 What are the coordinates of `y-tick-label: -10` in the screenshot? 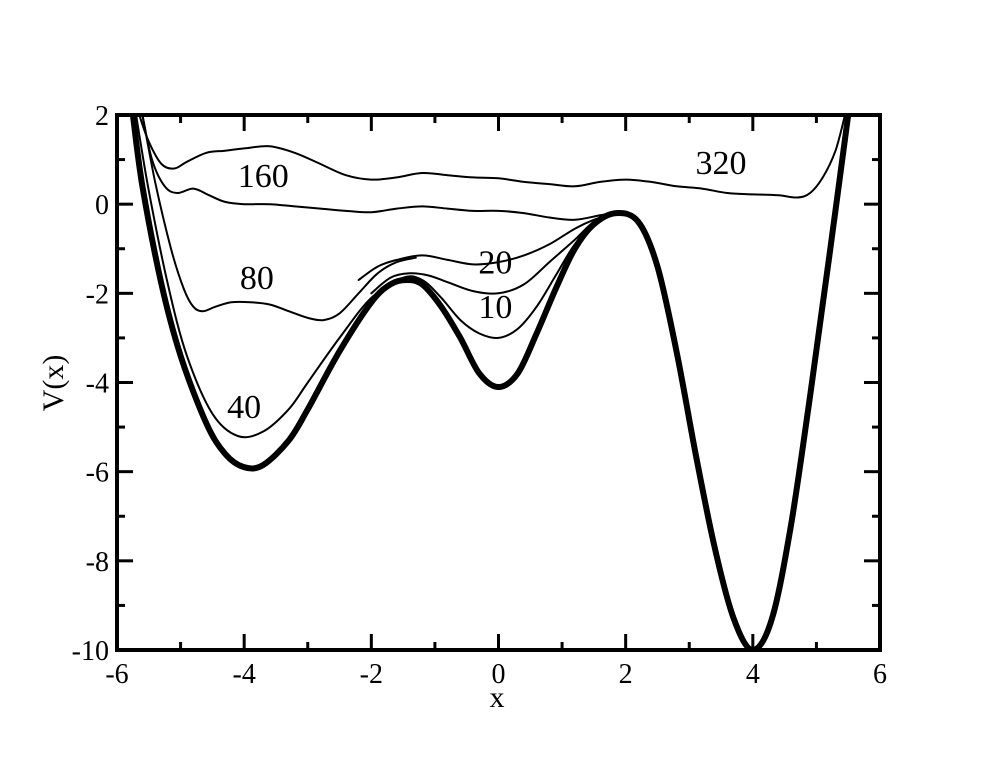 It's located at (90, 651).